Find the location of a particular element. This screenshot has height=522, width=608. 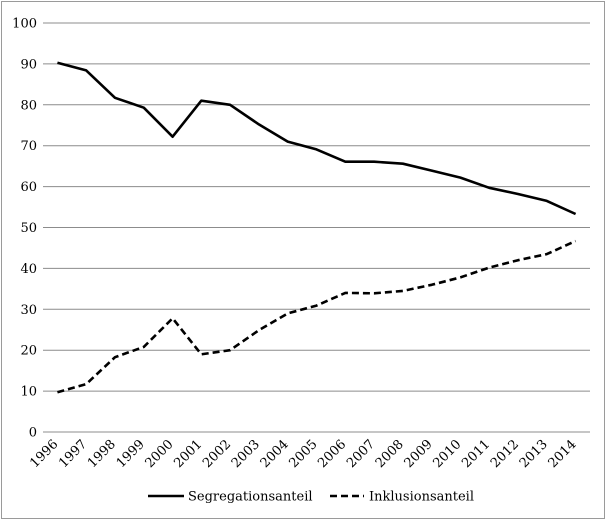

legend: Segregationsanteil Inklusionsanteil is located at coordinates (311, 497).